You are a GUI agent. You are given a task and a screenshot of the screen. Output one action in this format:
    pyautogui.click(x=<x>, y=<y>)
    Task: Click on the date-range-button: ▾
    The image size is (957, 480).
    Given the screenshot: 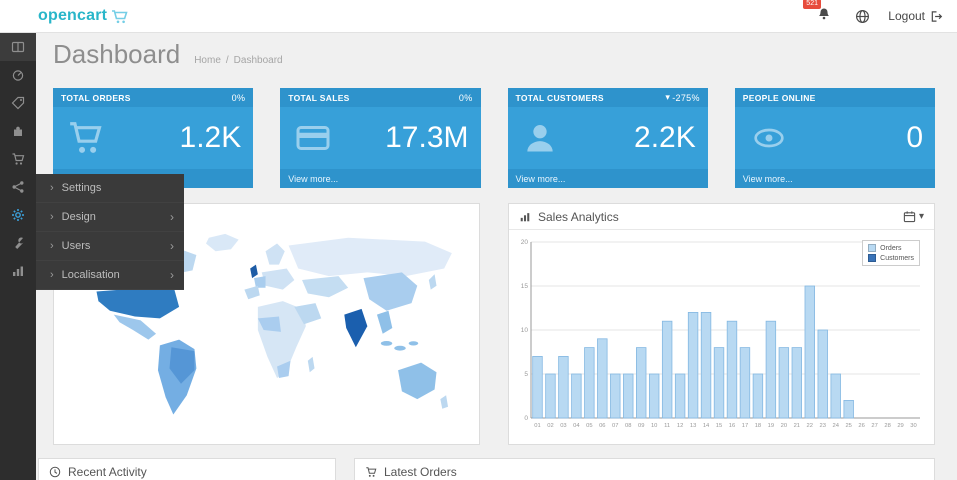 What is the action you would take?
    pyautogui.click(x=913, y=216)
    